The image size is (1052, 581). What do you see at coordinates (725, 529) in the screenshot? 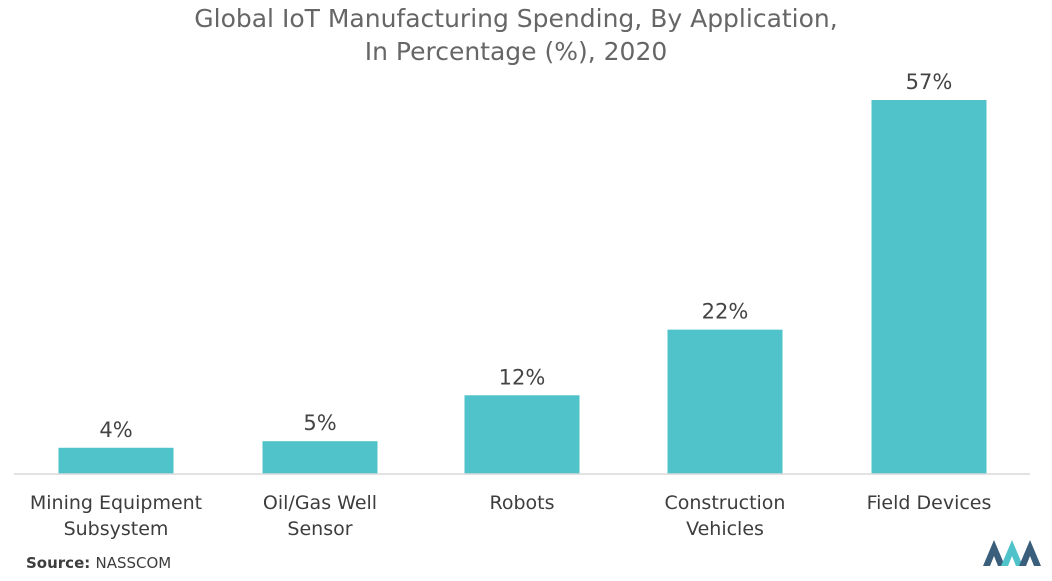
I see `x-tick-label-3-line-1: Vehicles` at bounding box center [725, 529].